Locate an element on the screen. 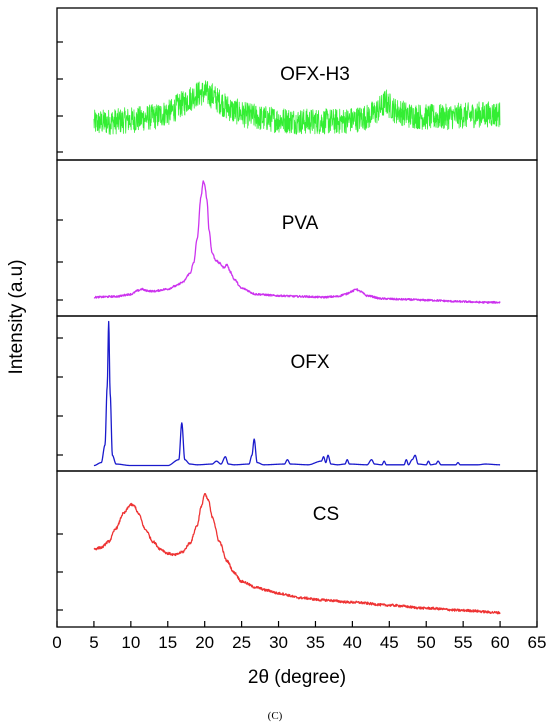 The height and width of the screenshot is (727, 550). x-tick-label: 20 is located at coordinates (204, 642).